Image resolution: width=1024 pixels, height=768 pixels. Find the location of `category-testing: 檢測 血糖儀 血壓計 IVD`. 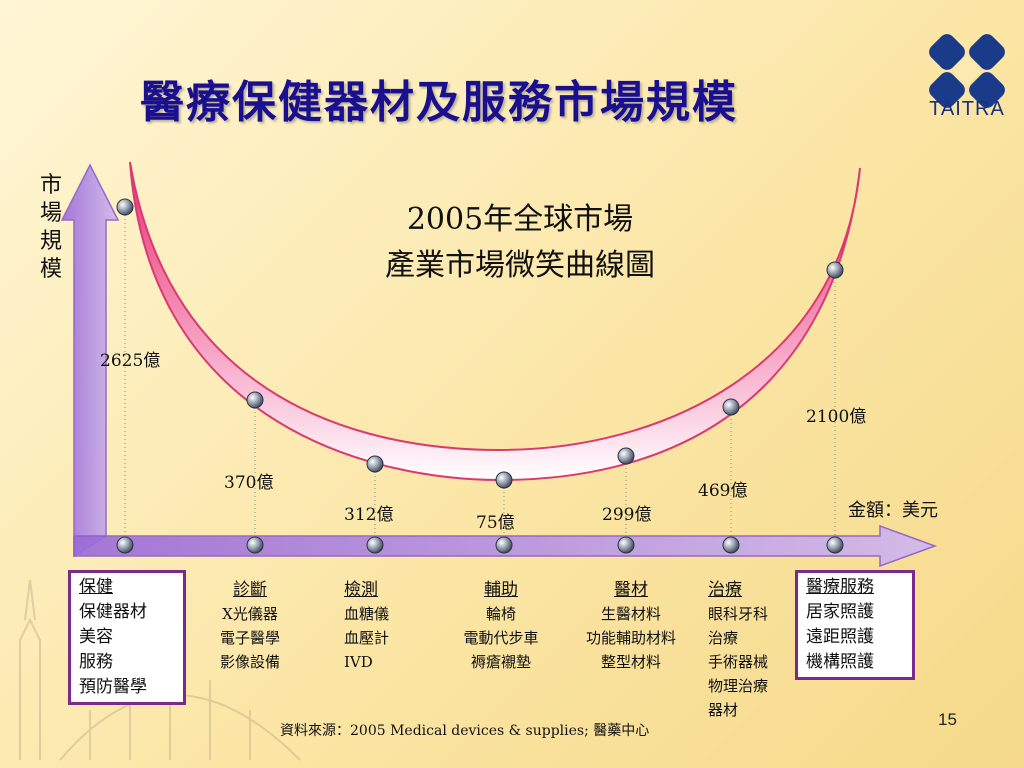

category-testing: 檢測 血糖儀 血壓計 IVD is located at coordinates (384, 626).